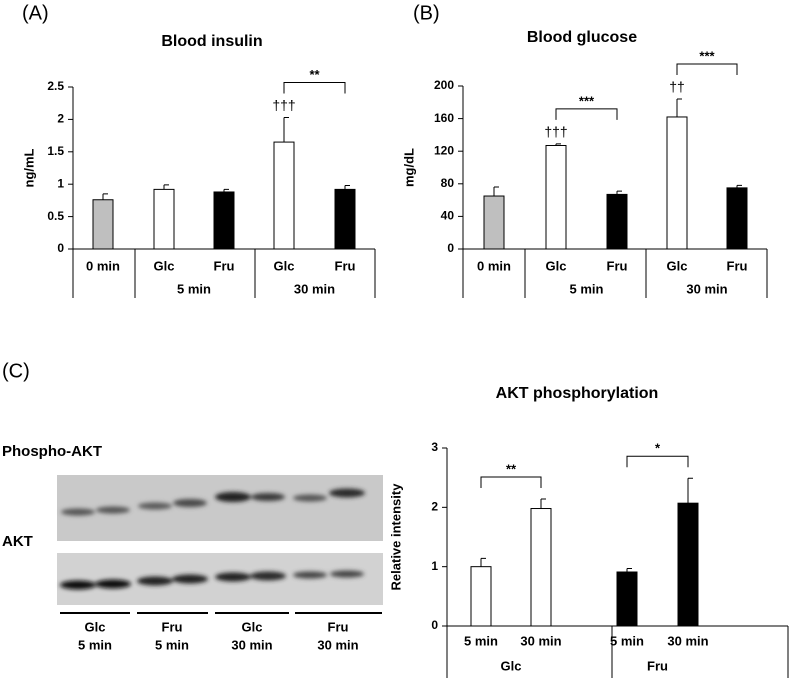 Image resolution: width=789 pixels, height=678 pixels. I want to click on significance-label: *, so click(658, 448).